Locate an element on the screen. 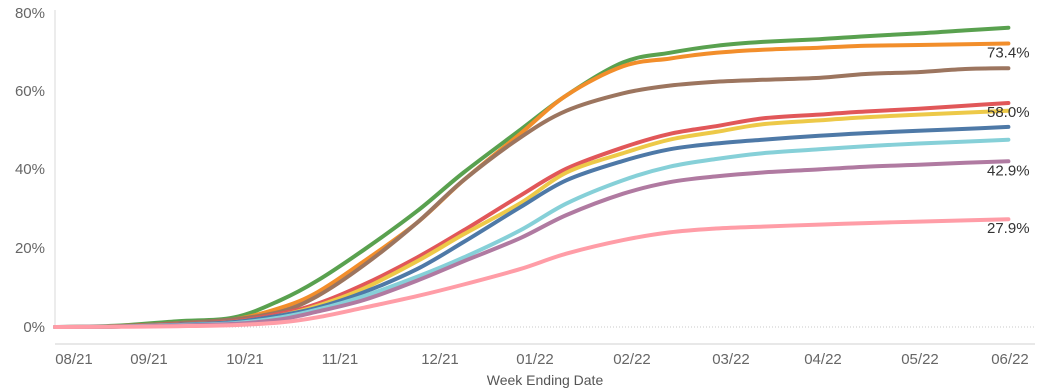 This screenshot has height=390, width=1039. x-tick-label: 05/22 is located at coordinates (920, 359).